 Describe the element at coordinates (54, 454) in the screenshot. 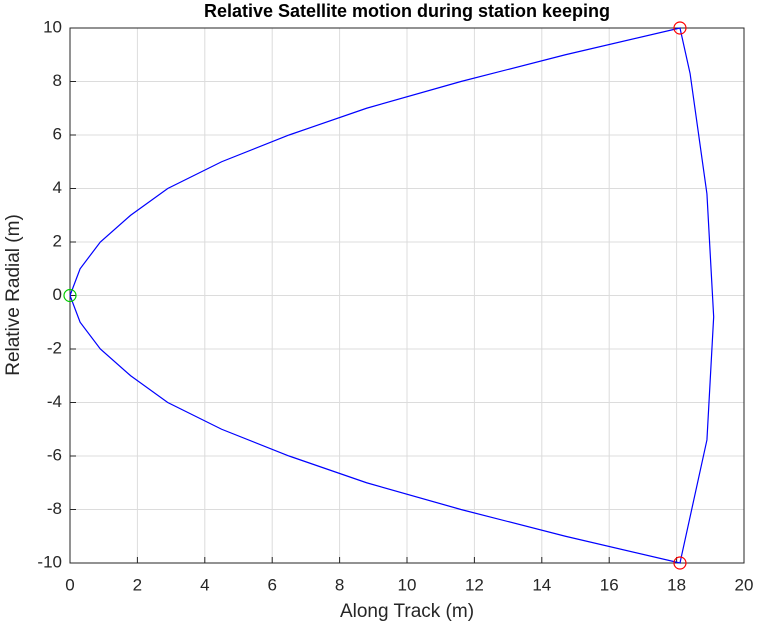

I see `y-tick-label: -6` at that location.